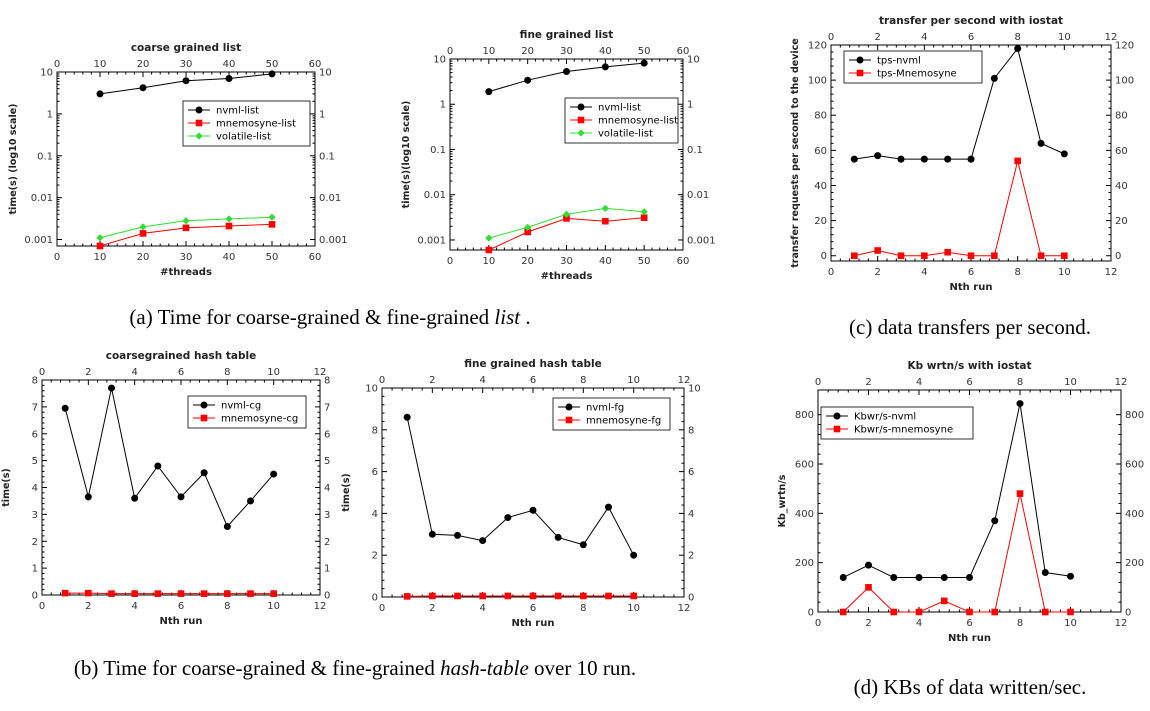 The image size is (1150, 711). I want to click on y-tick-label-right: 600, so click(1134, 465).